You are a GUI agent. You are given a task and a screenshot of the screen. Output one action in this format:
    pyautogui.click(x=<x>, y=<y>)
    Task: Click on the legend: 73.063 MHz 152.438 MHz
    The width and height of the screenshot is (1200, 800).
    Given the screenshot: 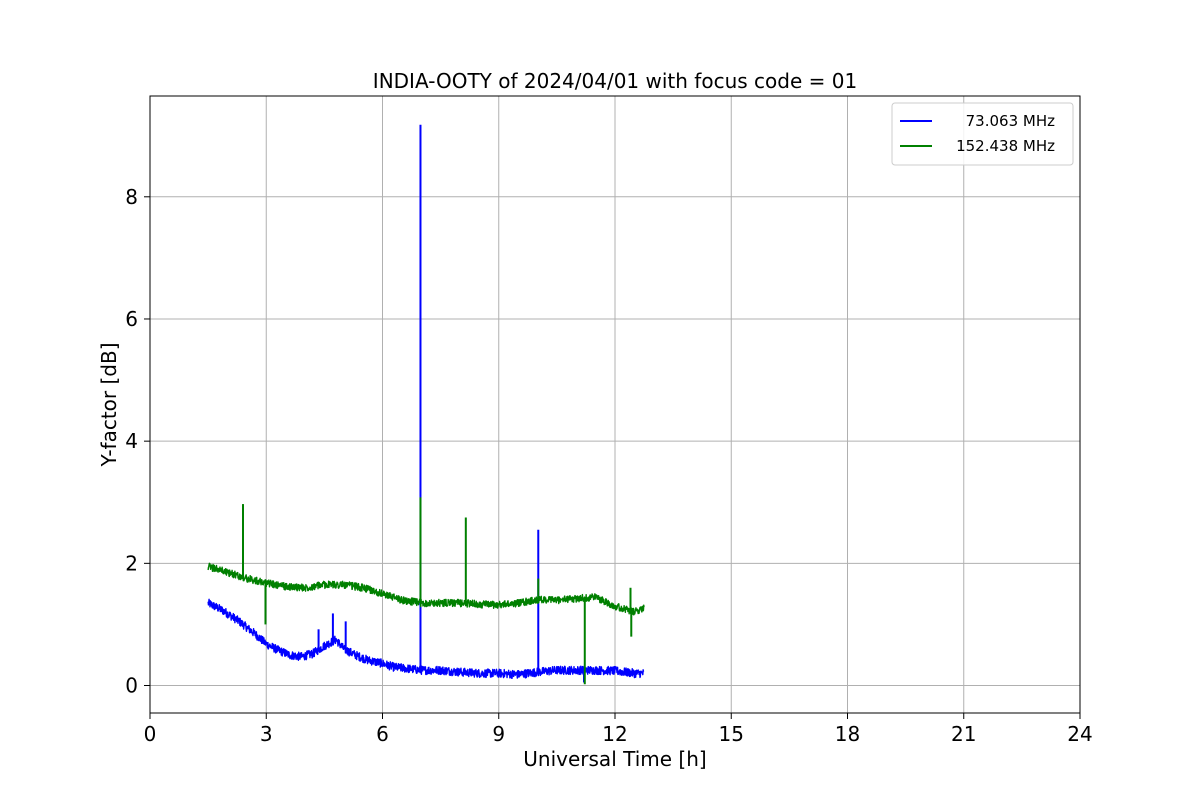 What is the action you would take?
    pyautogui.click(x=982, y=134)
    